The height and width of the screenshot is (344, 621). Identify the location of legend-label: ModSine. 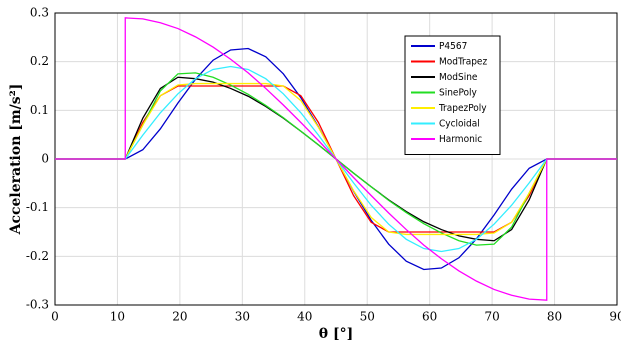
(458, 77).